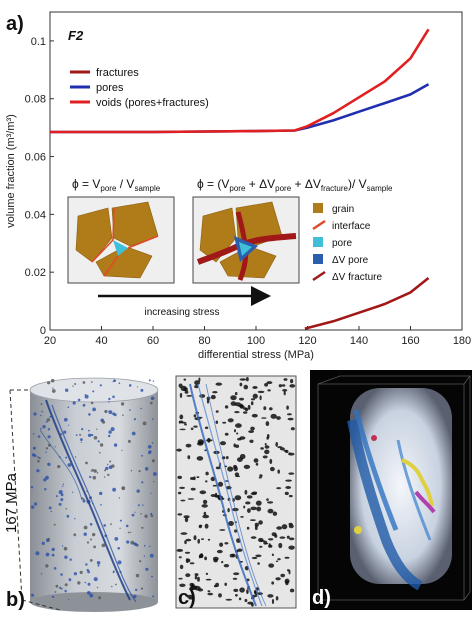 This screenshot has width=474, height=620. What do you see at coordinates (116, 185) in the screenshot?
I see `formula-left: ϕ = Vpore / Vsample` at bounding box center [116, 185].